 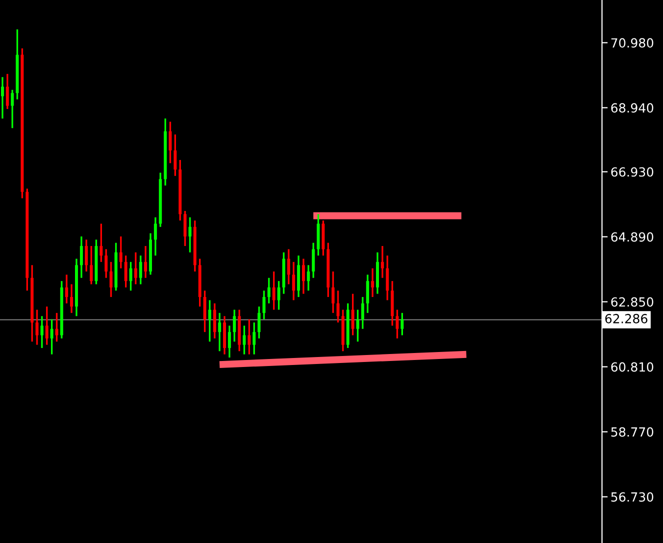 I want to click on y-tick-label: 70.980, so click(x=632, y=43).